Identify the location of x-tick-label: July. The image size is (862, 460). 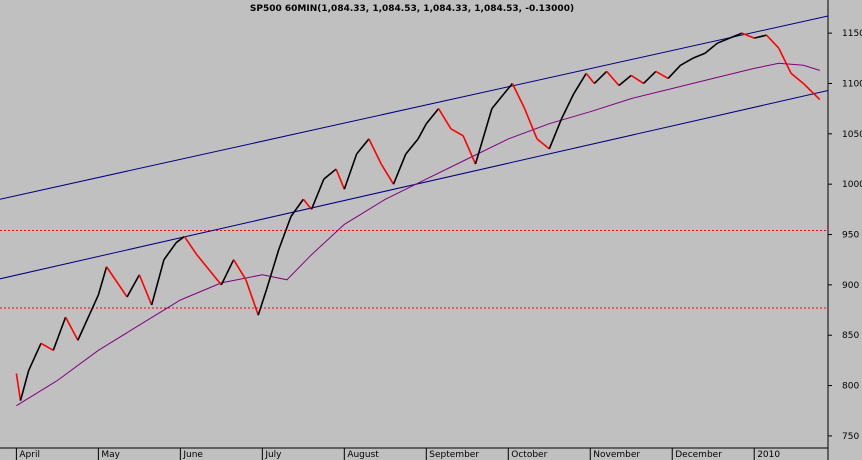
(273, 455).